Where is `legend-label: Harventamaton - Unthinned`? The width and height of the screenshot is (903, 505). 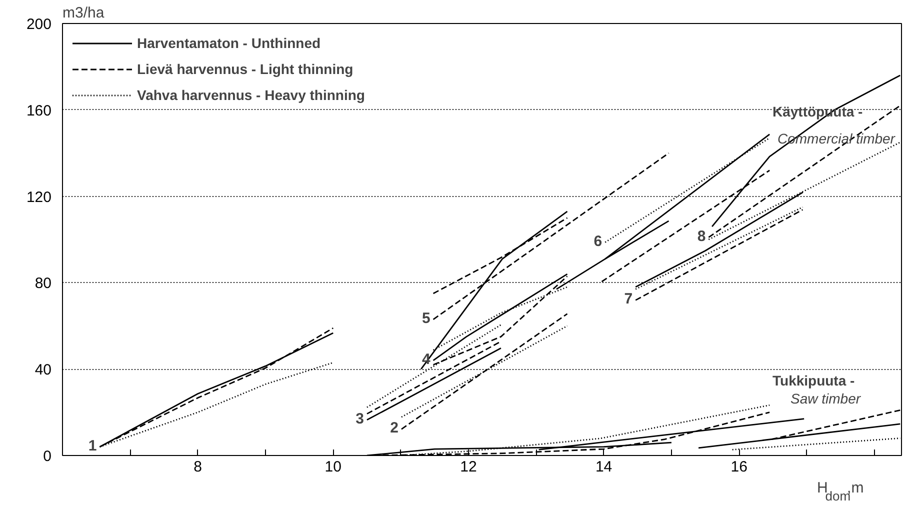
legend-label: Harventamaton - Unthinned is located at coordinates (229, 43).